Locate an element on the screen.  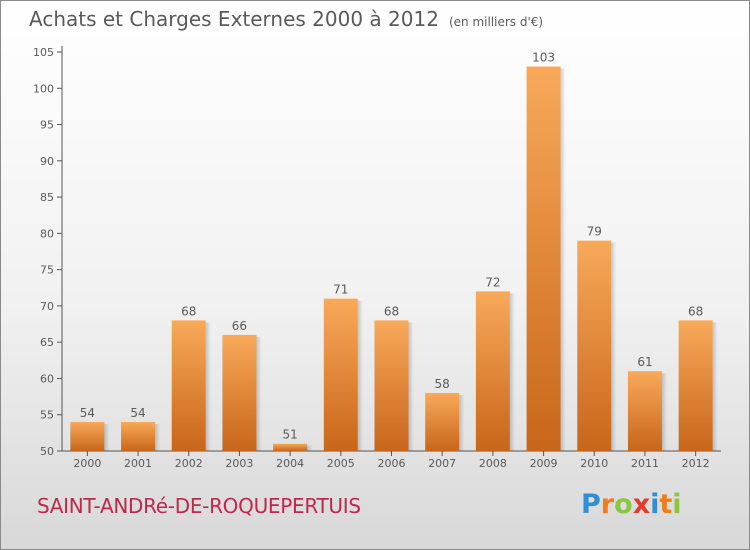
y-tick-label: 70 is located at coordinates (47, 306).